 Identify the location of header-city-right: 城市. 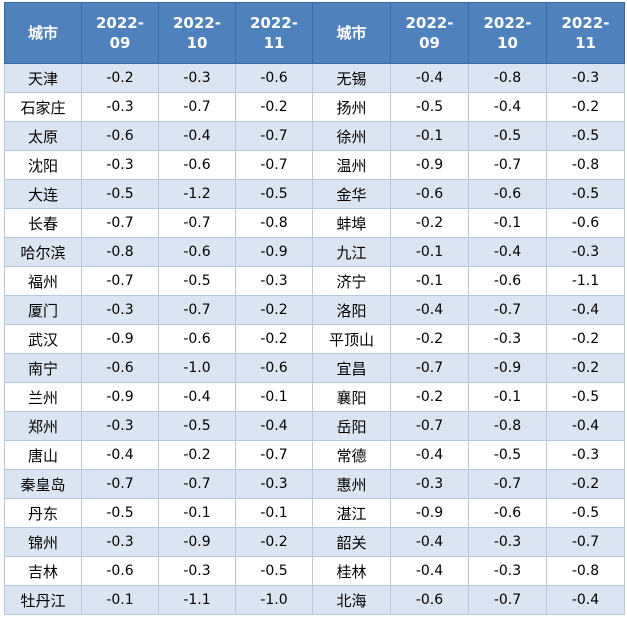
(351, 33).